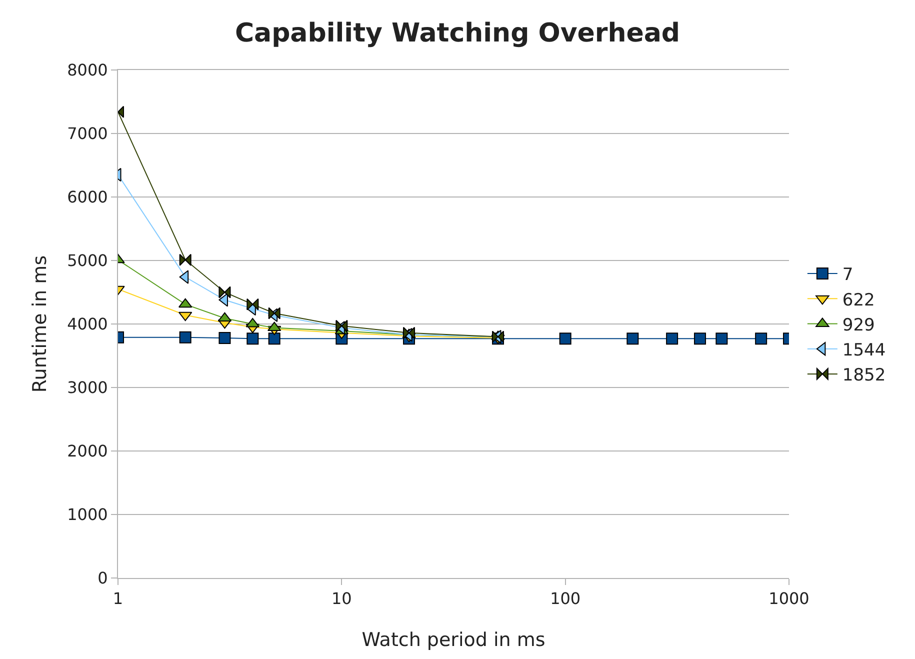 The height and width of the screenshot is (659, 915). Describe the element at coordinates (858, 325) in the screenshot. I see `legend-label: 929` at that location.